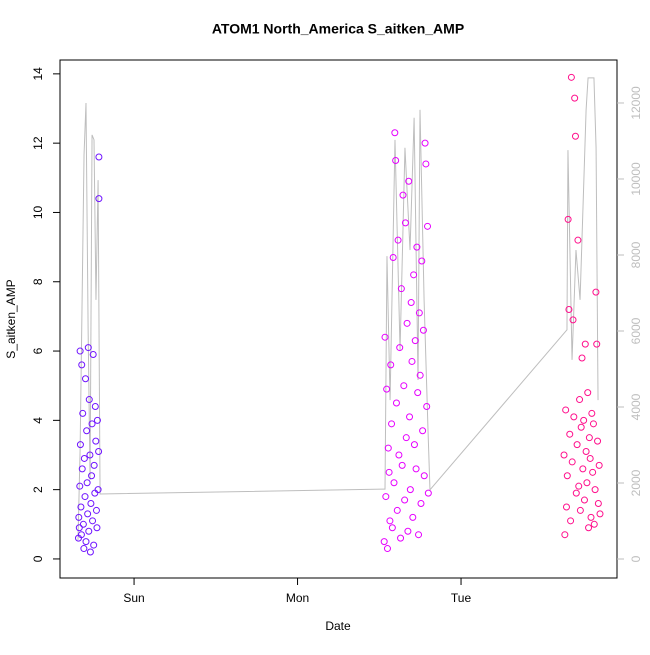 The width and height of the screenshot is (650, 655). Describe the element at coordinates (38, 489) in the screenshot. I see `y-tick-label: 2` at that location.